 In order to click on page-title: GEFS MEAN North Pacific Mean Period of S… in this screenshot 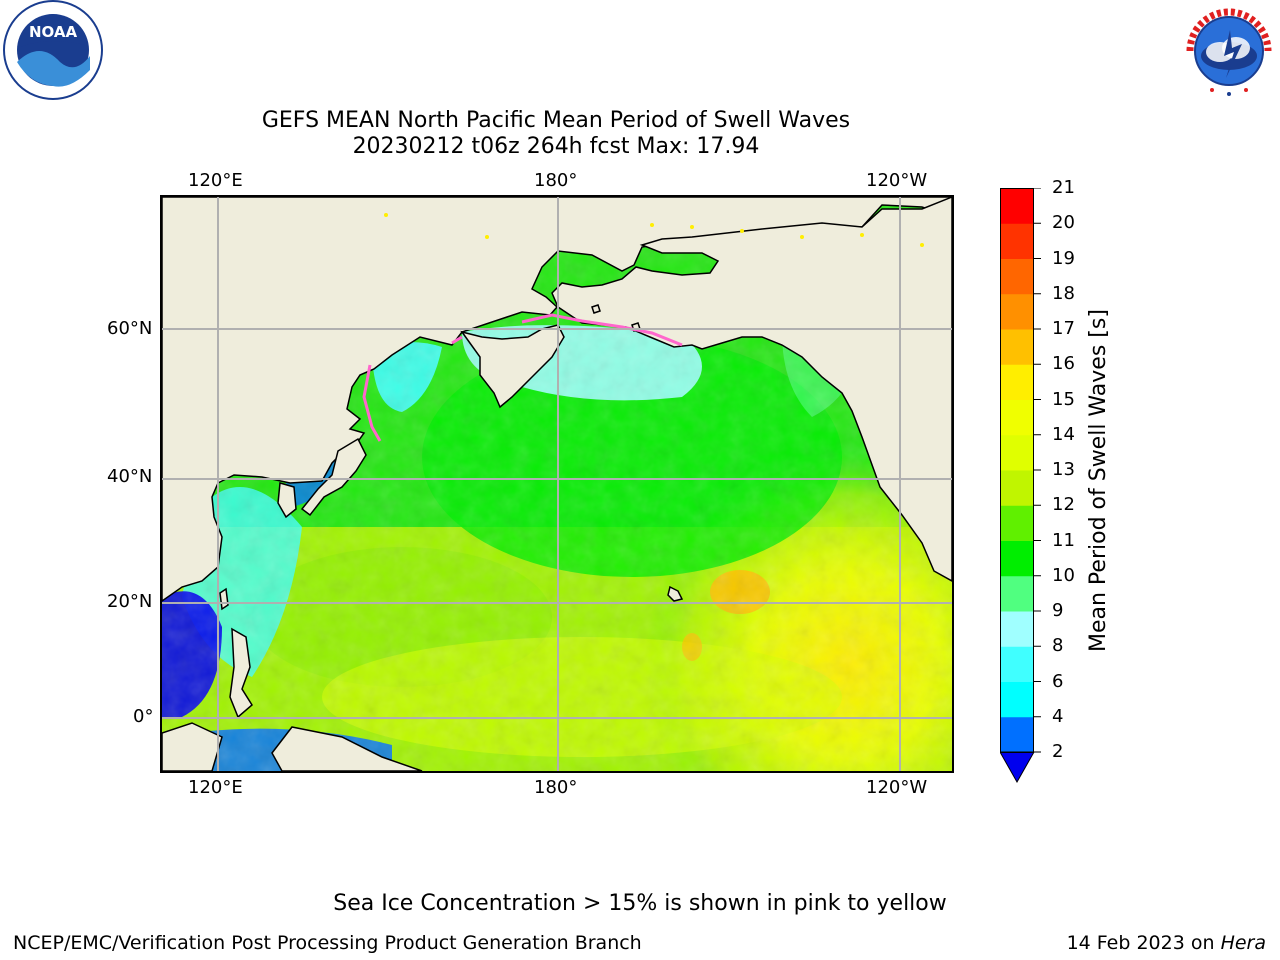, I will do `click(556, 120)`.